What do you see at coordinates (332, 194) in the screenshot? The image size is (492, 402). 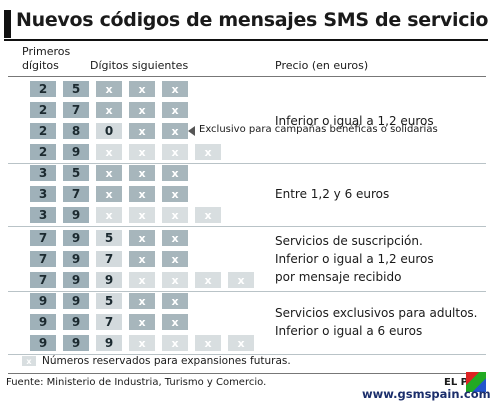 I see `price: Entre 1,2 y 6 euros` at bounding box center [332, 194].